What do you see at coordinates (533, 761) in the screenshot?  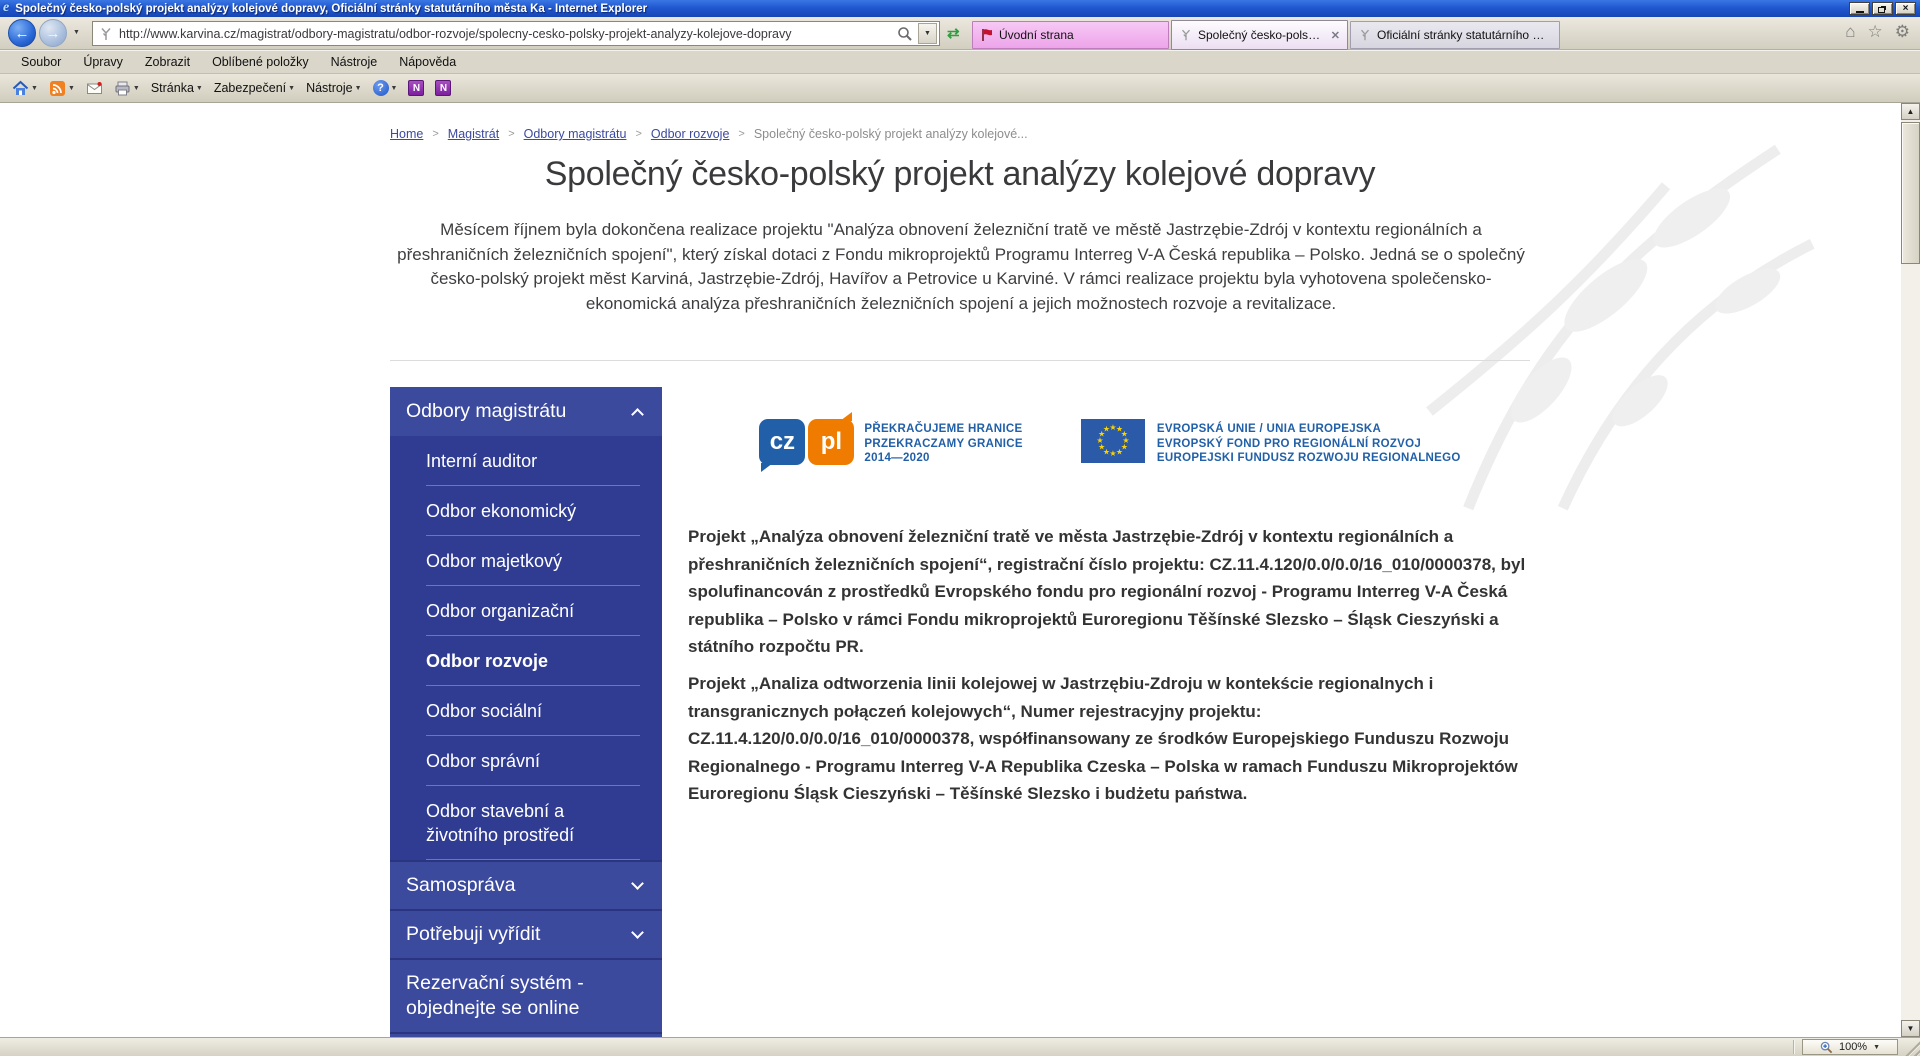 I see `sidebar-item-odbor-spravni: Odbor správní` at bounding box center [533, 761].